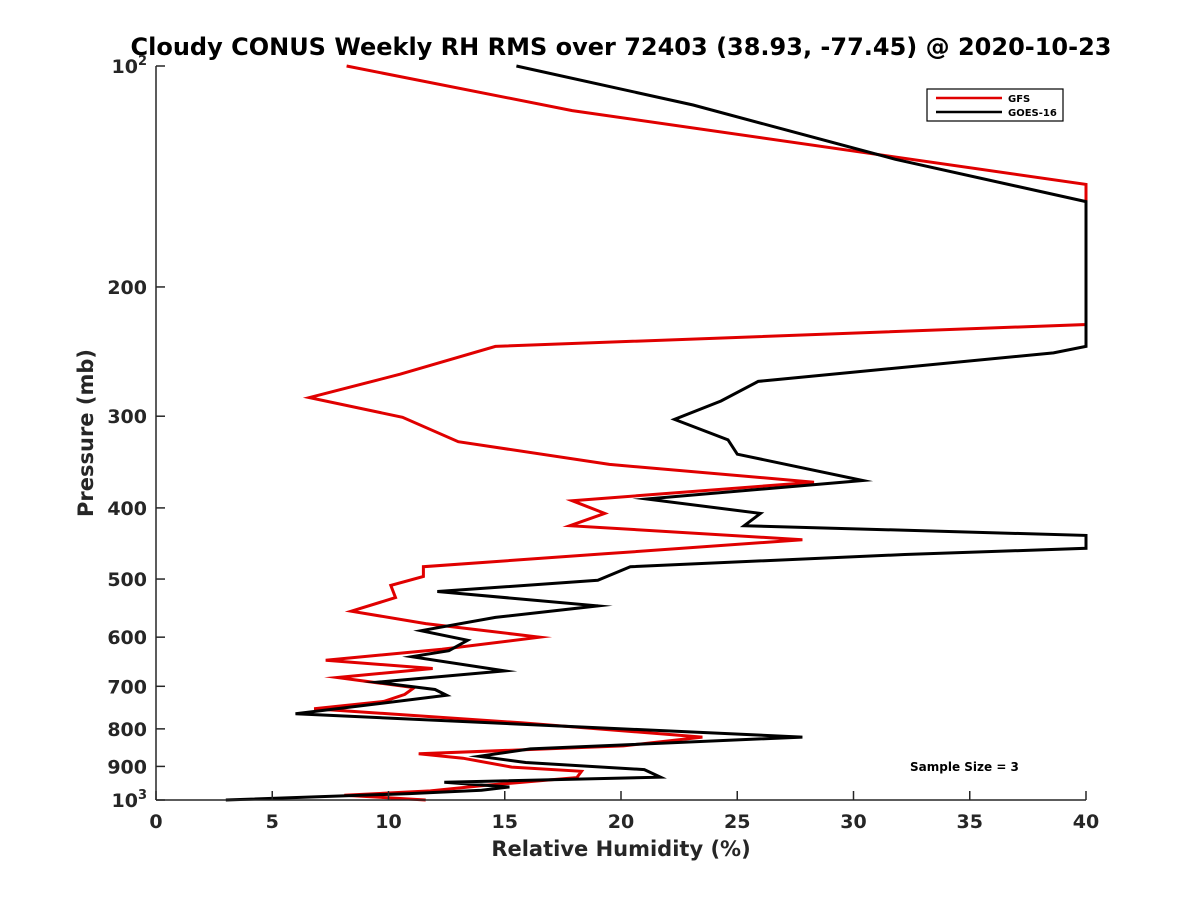  Describe the element at coordinates (1086, 822) in the screenshot. I see `x-tick-label: 40` at that location.